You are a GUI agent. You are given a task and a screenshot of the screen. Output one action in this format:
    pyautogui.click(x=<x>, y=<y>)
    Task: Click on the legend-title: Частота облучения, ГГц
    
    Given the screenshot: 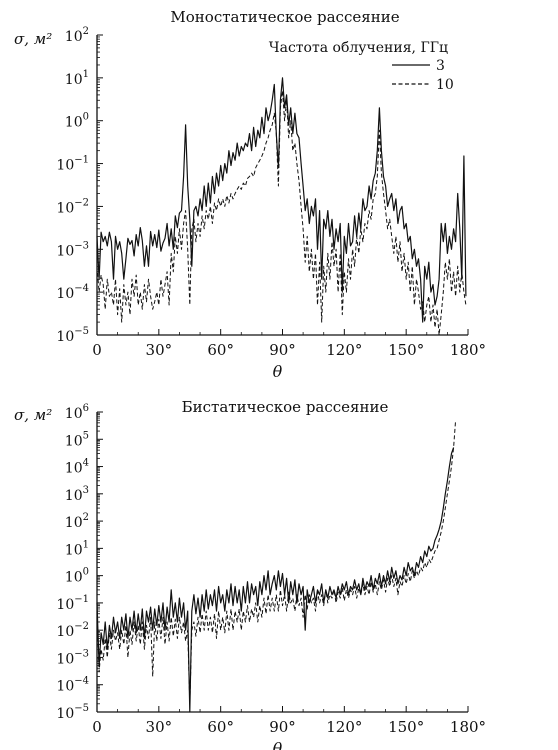 What is the action you would take?
    pyautogui.click(x=358, y=48)
    